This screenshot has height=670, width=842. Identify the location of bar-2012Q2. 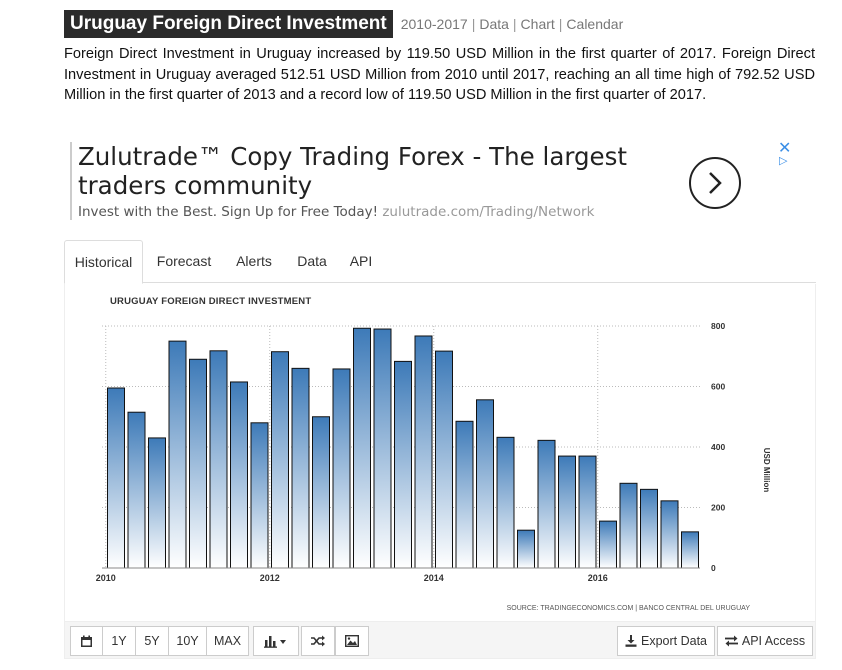
(300, 468).